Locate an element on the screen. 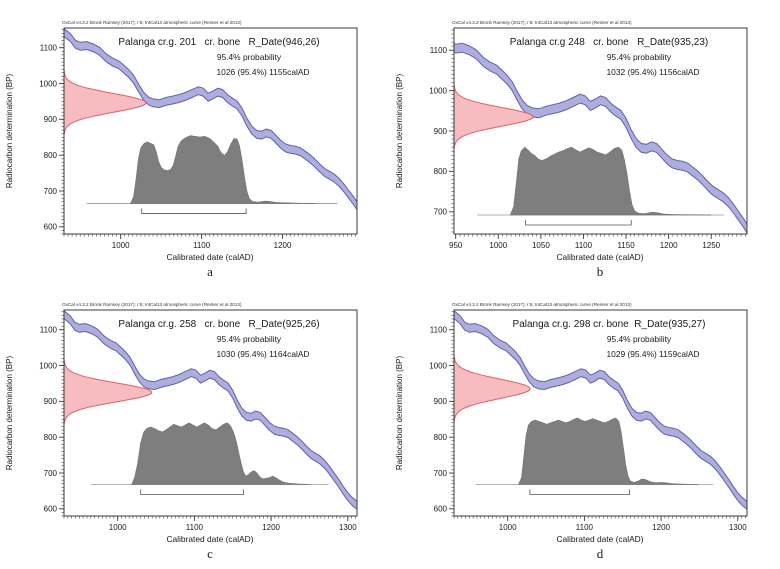 This screenshot has height=569, width=780. panel-letter: a is located at coordinates (210, 271).